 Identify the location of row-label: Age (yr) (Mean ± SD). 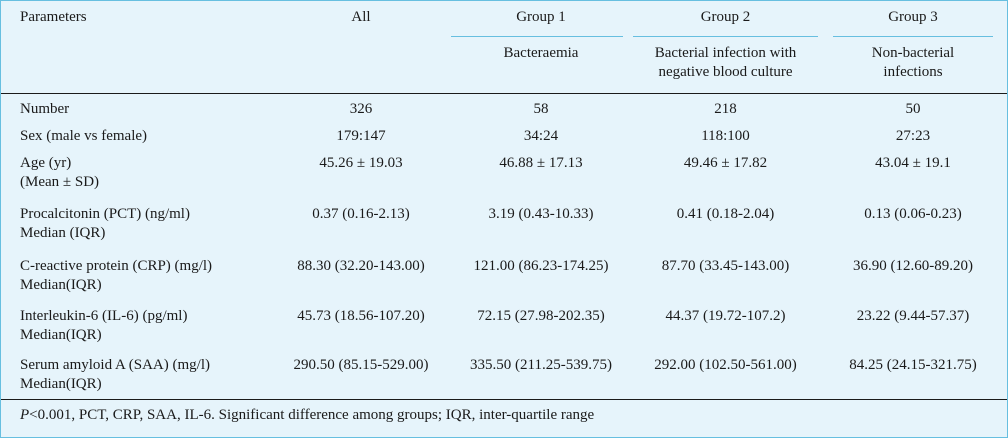
(150, 173).